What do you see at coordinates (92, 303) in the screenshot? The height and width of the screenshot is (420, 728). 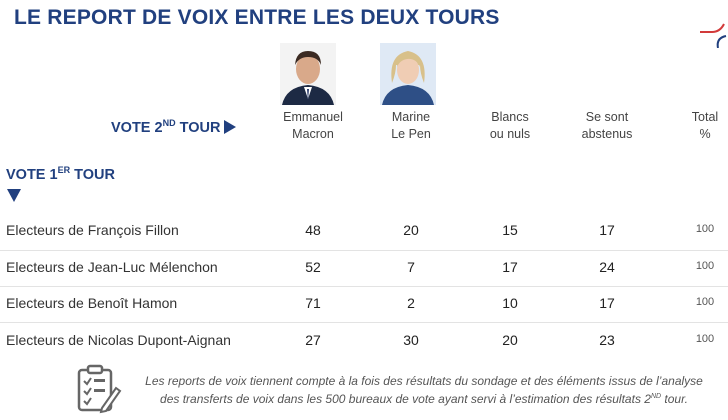 I see `row-label: Electeurs de Benoît Hamon` at bounding box center [92, 303].